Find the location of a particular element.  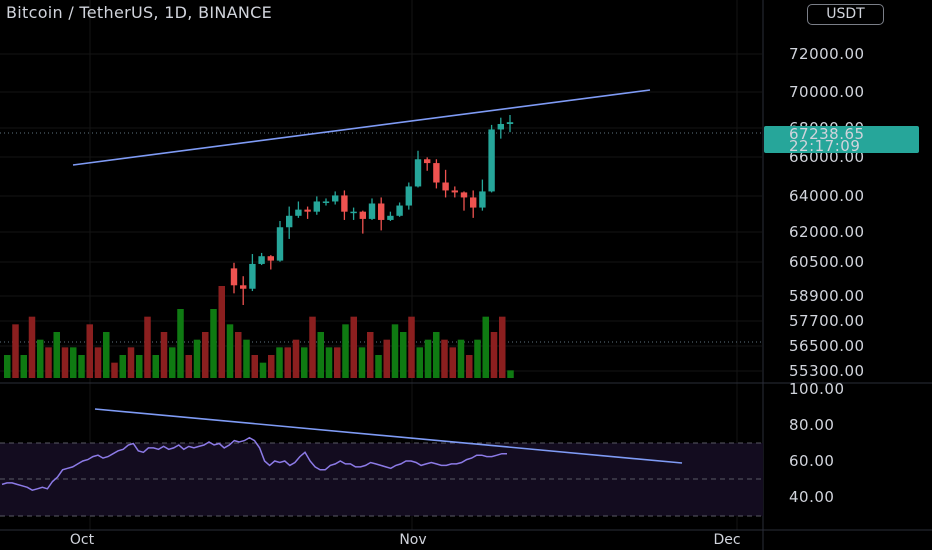

rsi-divergence-trendline is located at coordinates (388, 436).